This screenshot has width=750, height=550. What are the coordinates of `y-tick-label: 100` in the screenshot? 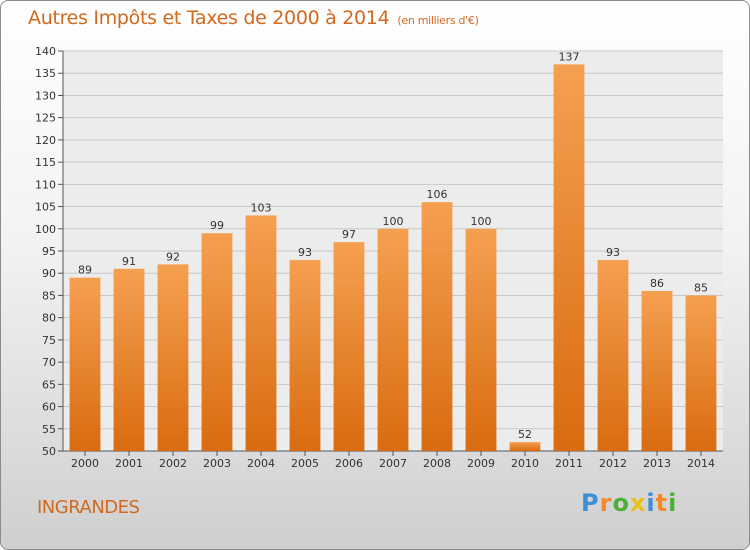 It's located at (45, 229).